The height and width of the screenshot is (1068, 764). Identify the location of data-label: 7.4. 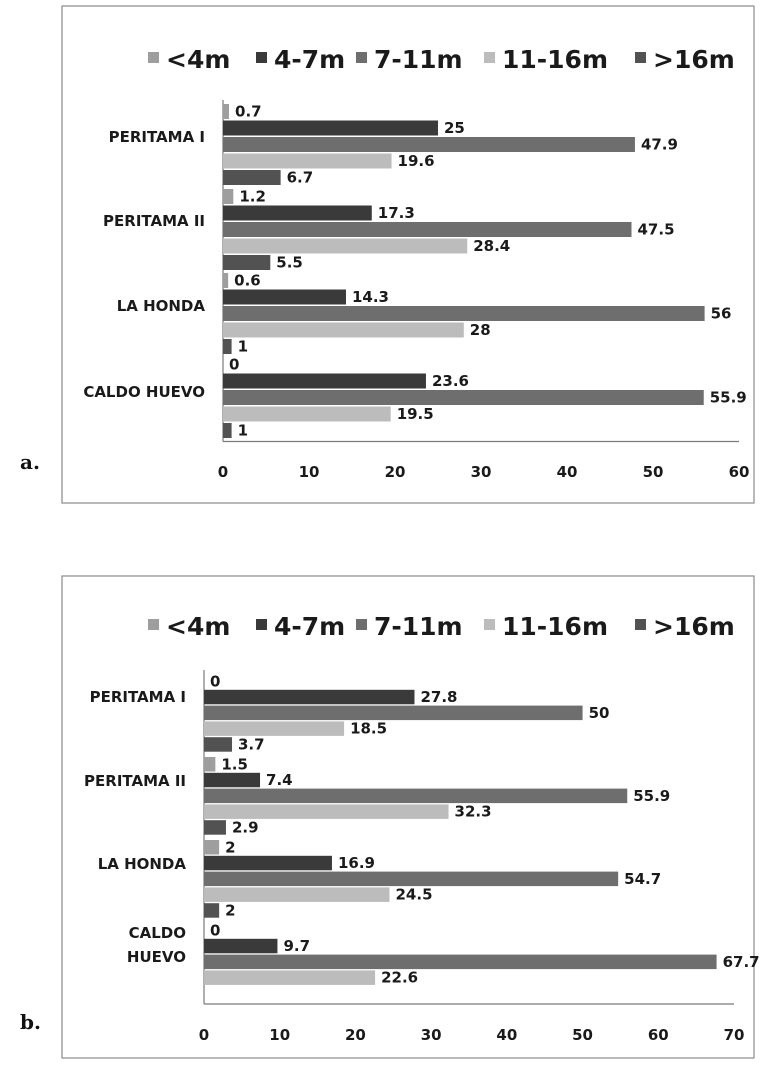
(279, 780).